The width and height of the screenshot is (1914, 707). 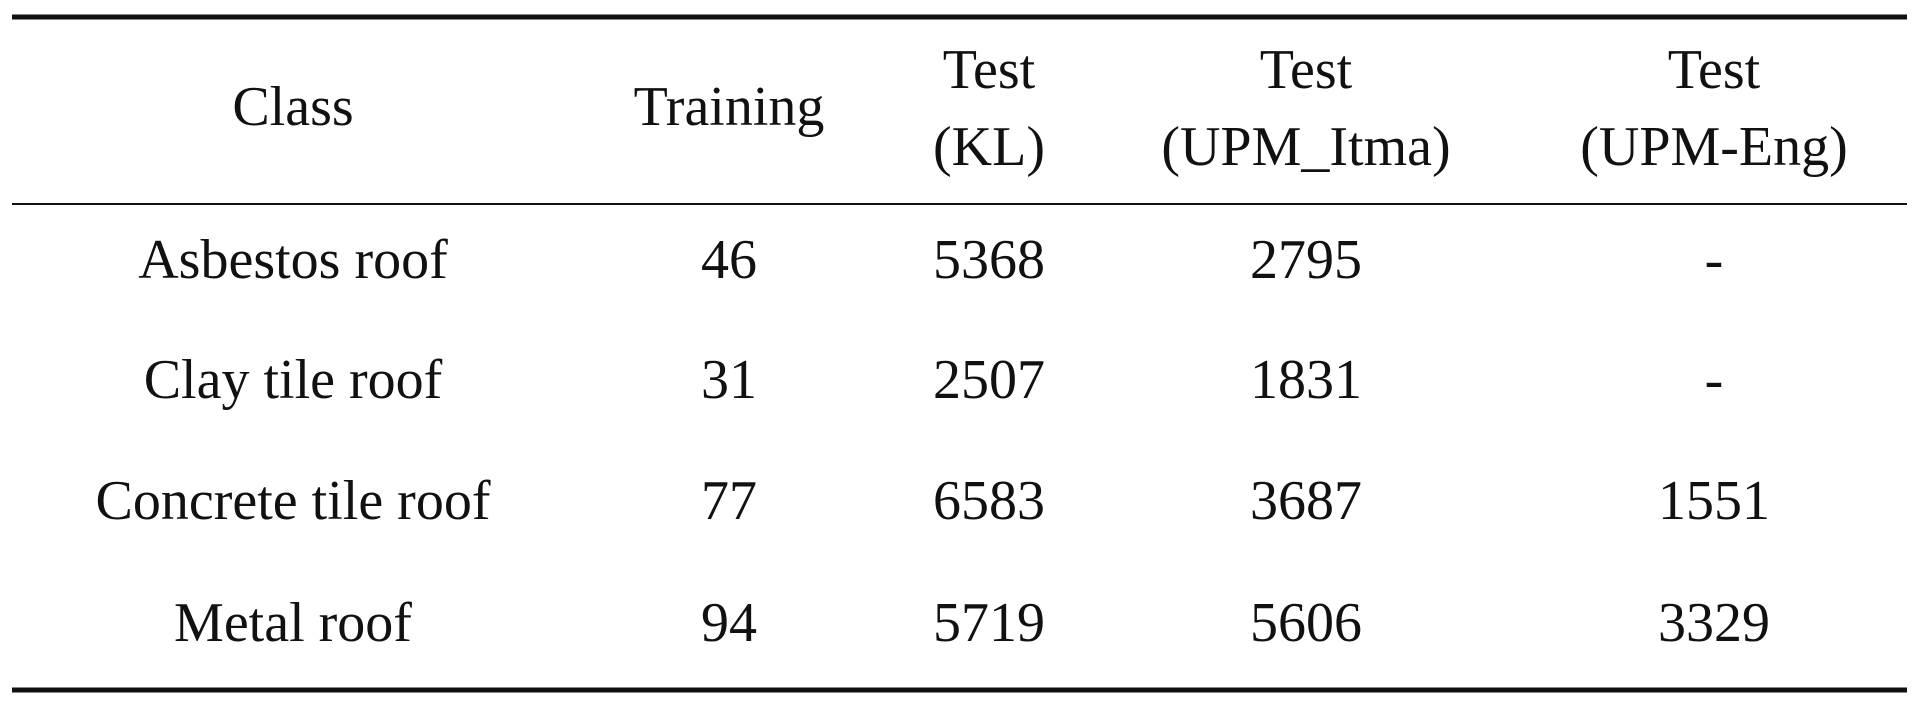 I want to click on table-cell: 1831, so click(x=1306, y=380).